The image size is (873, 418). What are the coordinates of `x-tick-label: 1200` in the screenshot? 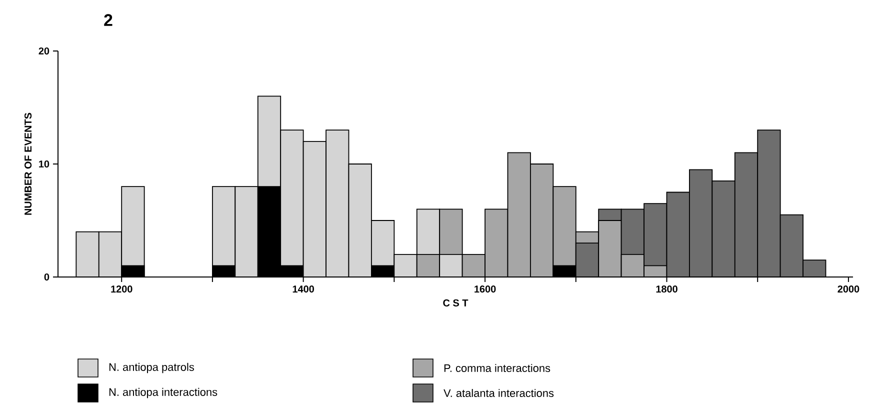 It's located at (121, 289).